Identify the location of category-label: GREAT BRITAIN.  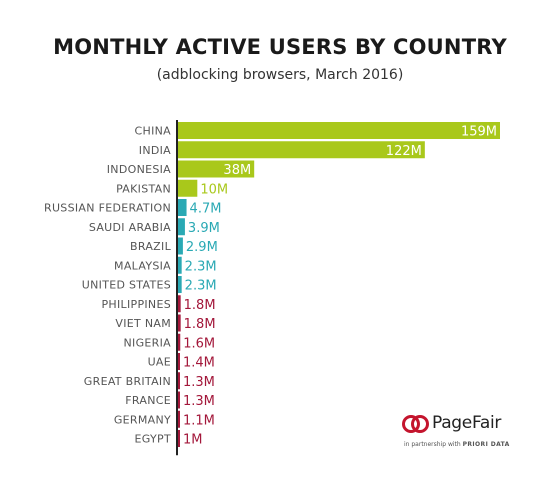
(127, 381).